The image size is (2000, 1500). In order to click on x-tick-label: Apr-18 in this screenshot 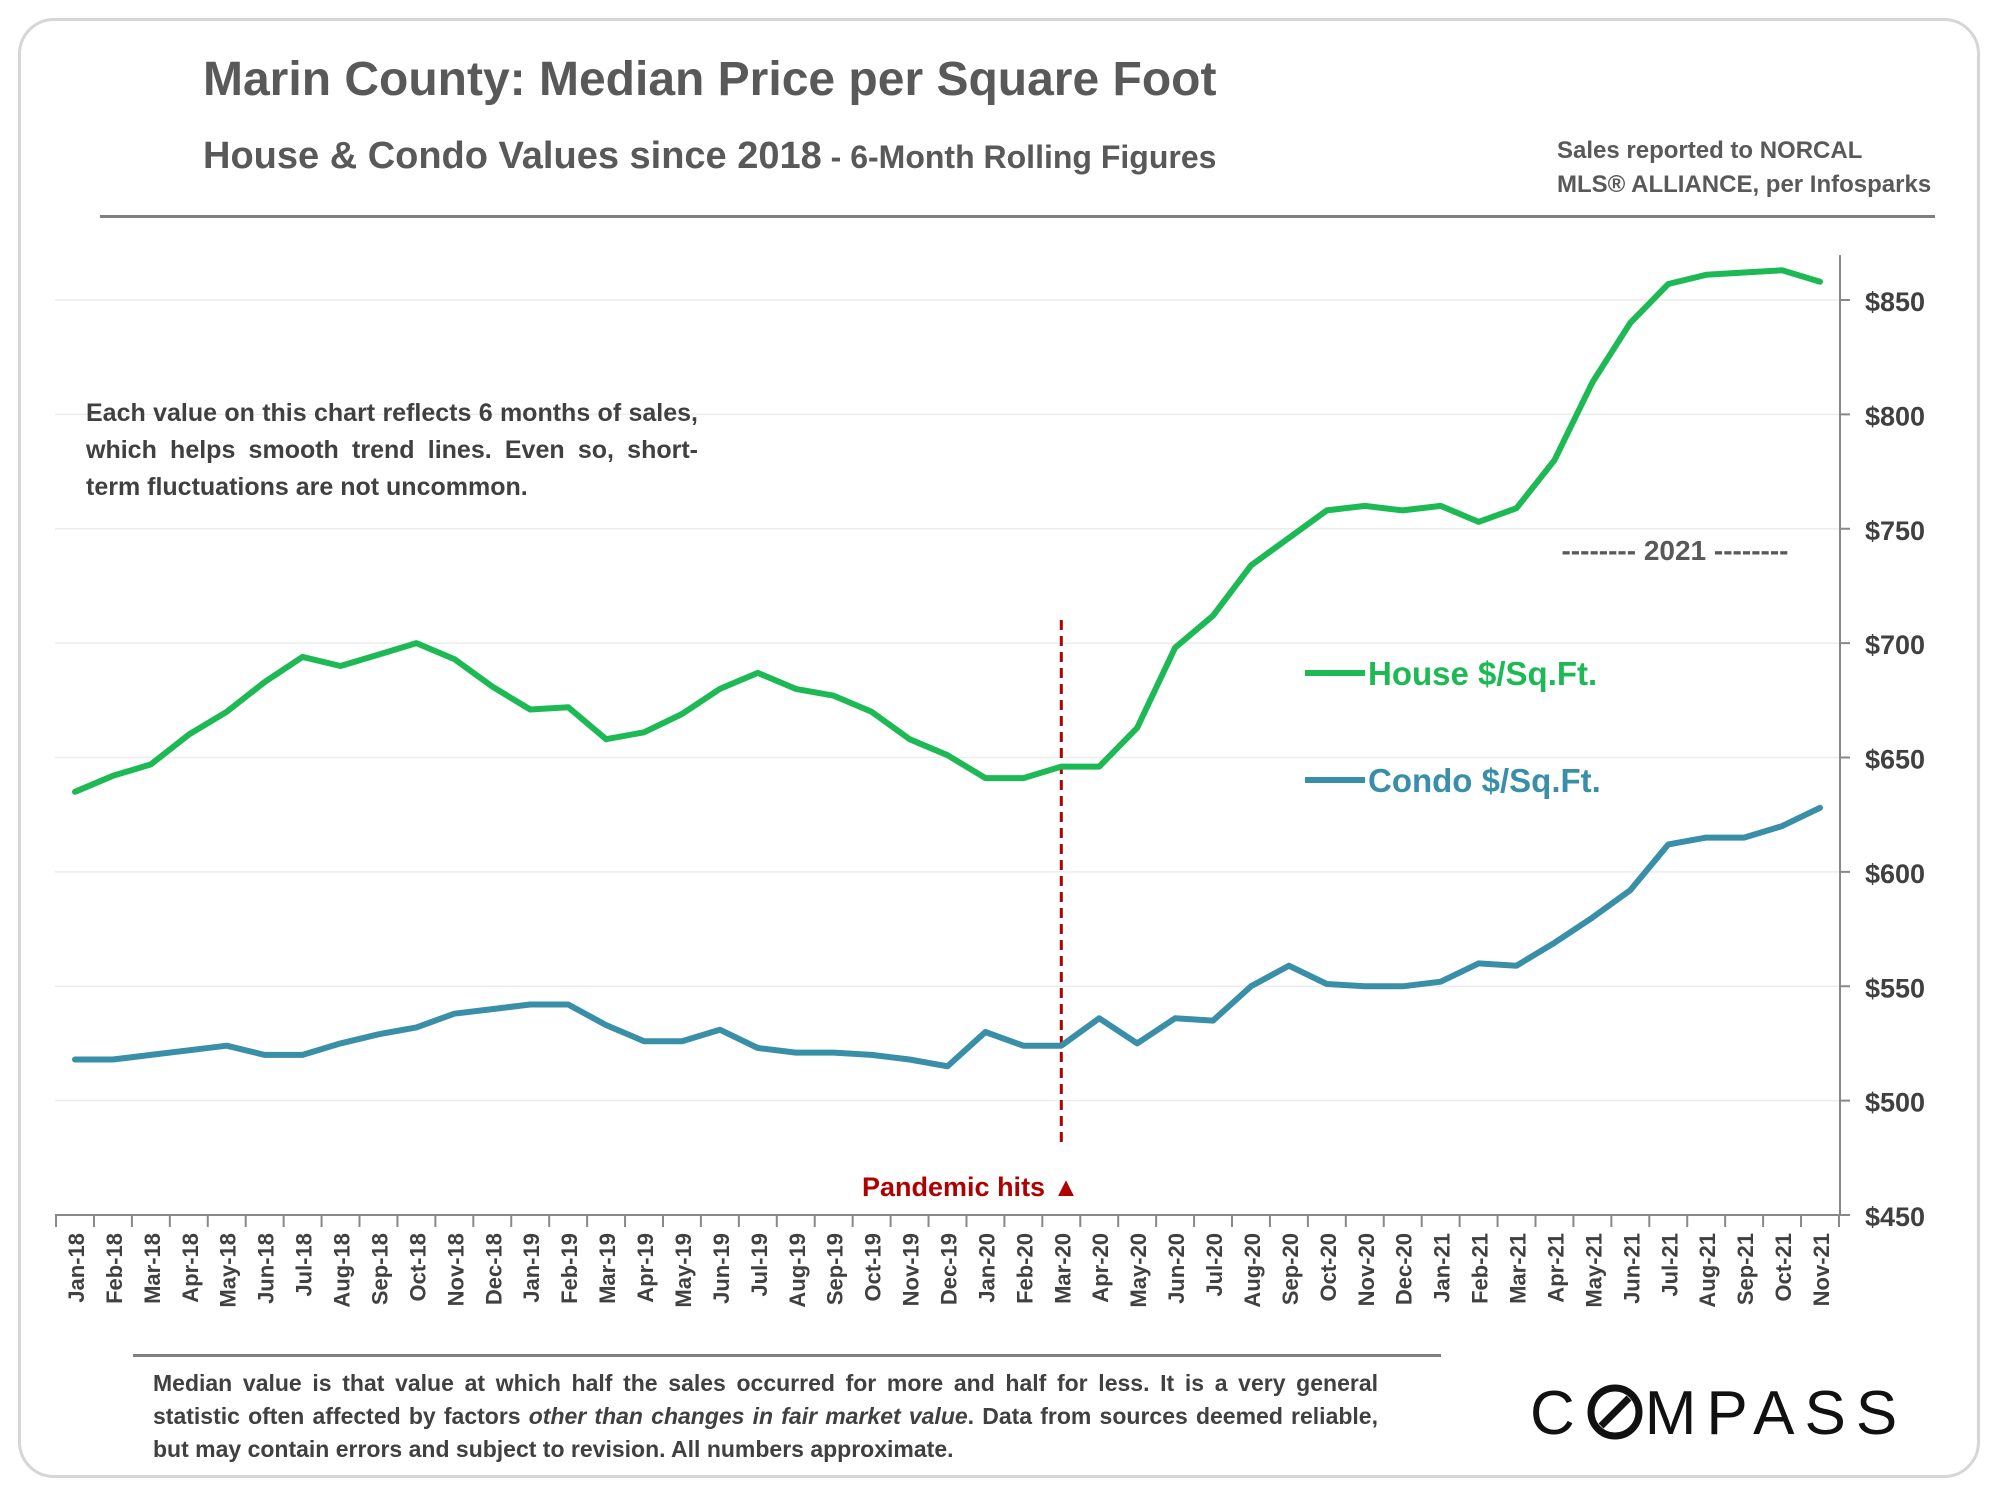, I will do `click(190, 1268)`.